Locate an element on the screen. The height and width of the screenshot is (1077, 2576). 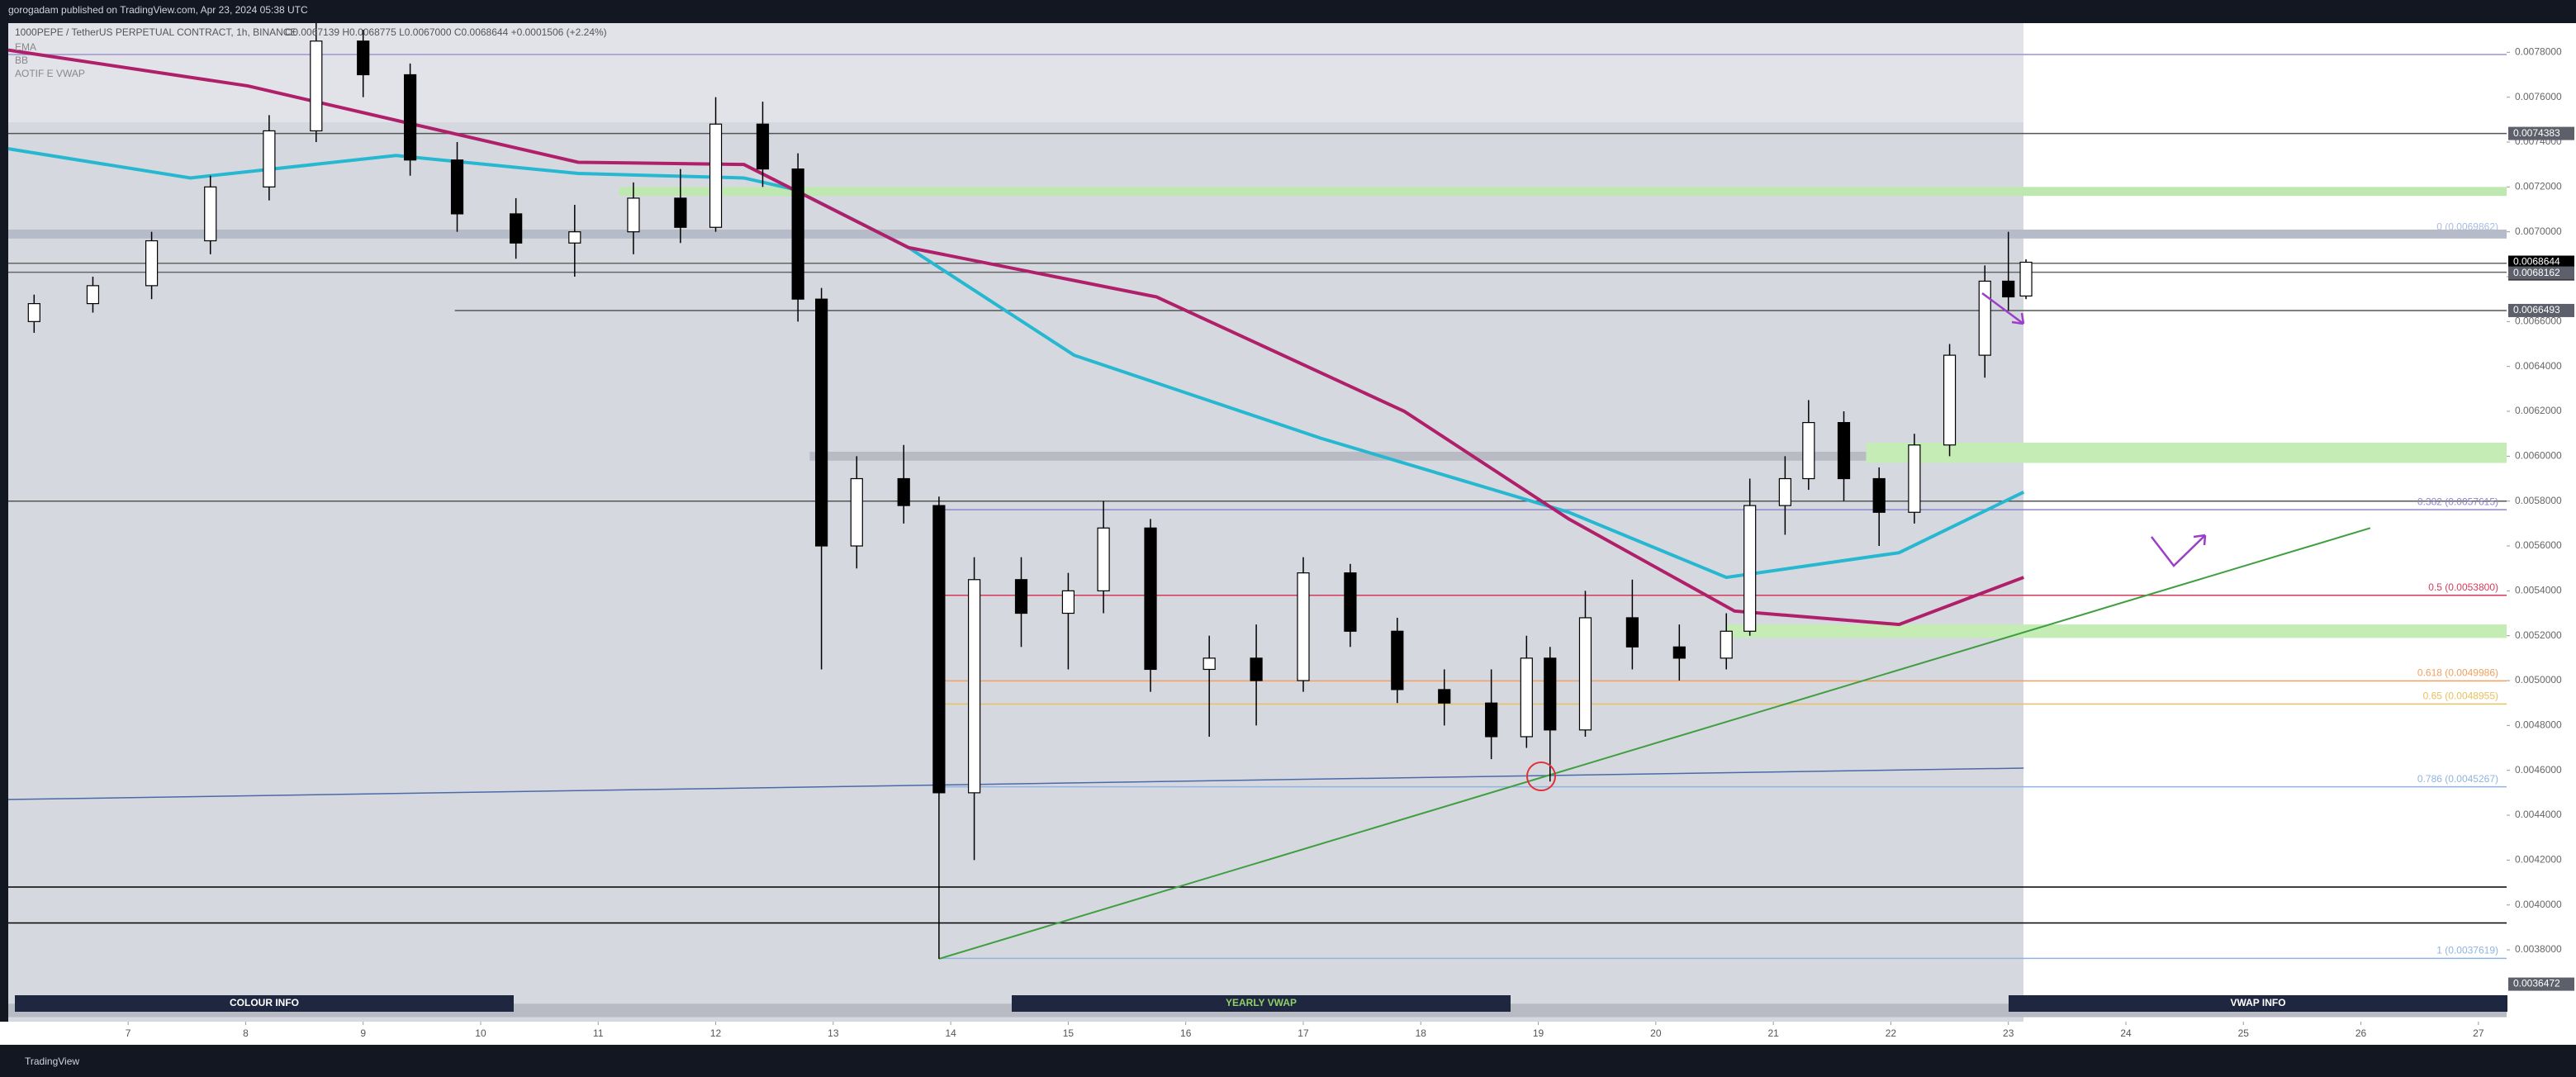
fib-label: 0.618 (0.0049986) is located at coordinates (2457, 673).